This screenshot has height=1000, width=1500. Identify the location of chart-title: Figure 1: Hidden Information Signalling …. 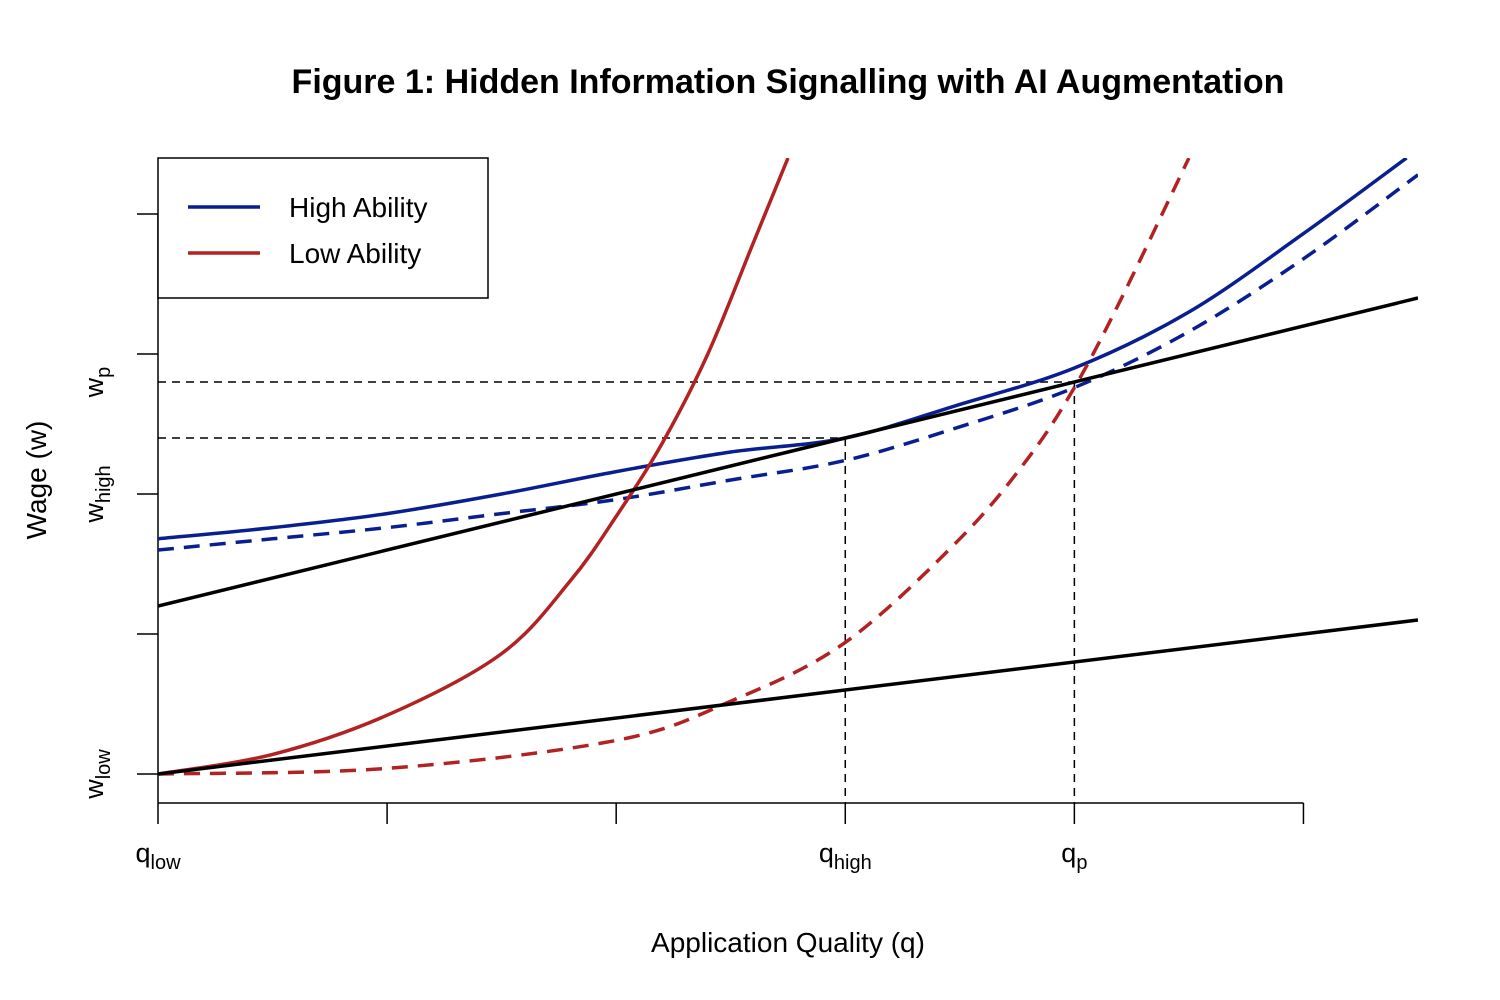
(788, 82).